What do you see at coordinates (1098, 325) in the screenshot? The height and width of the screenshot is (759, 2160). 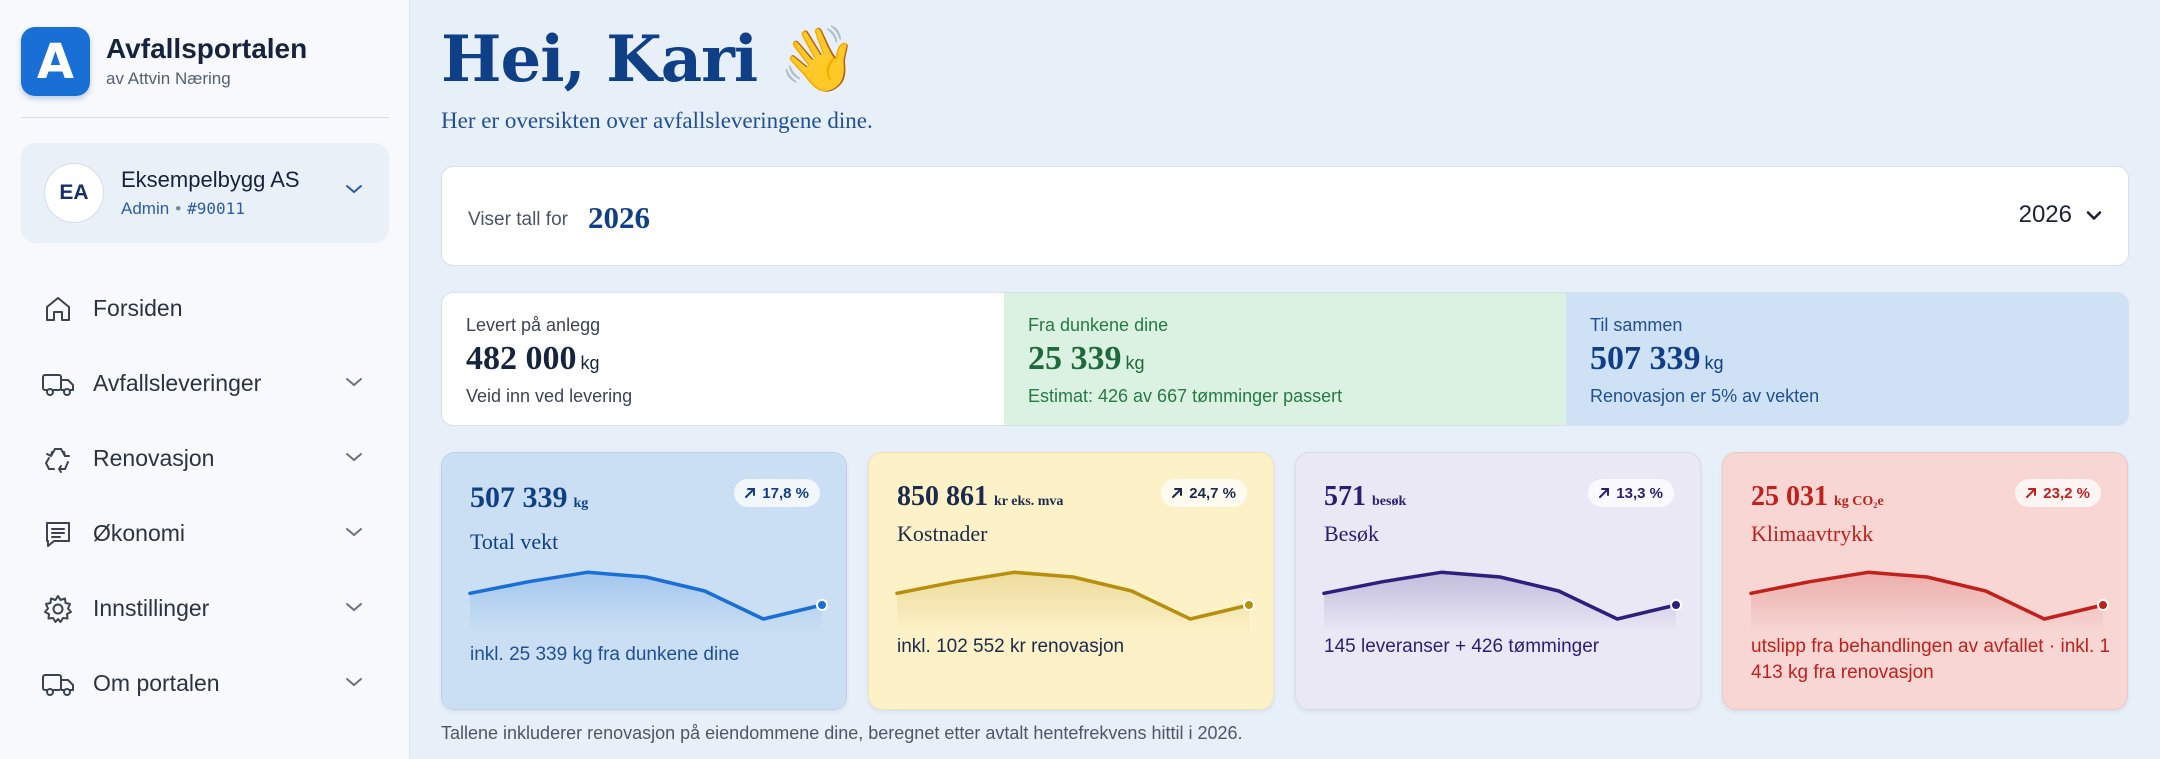 I see `stat-label: Fra dunkene dine` at bounding box center [1098, 325].